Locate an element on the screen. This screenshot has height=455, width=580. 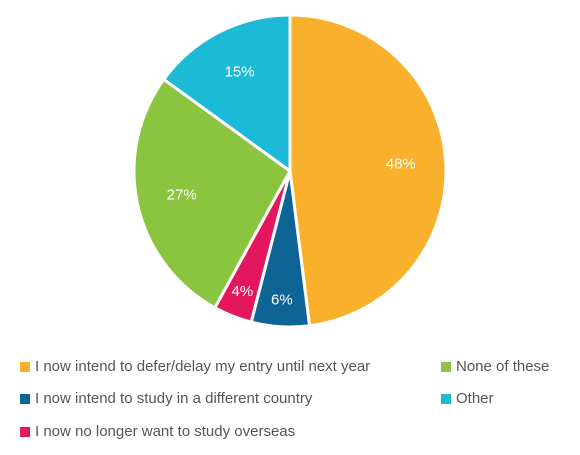
pie-label-none-of-these: 27% is located at coordinates (182, 195).